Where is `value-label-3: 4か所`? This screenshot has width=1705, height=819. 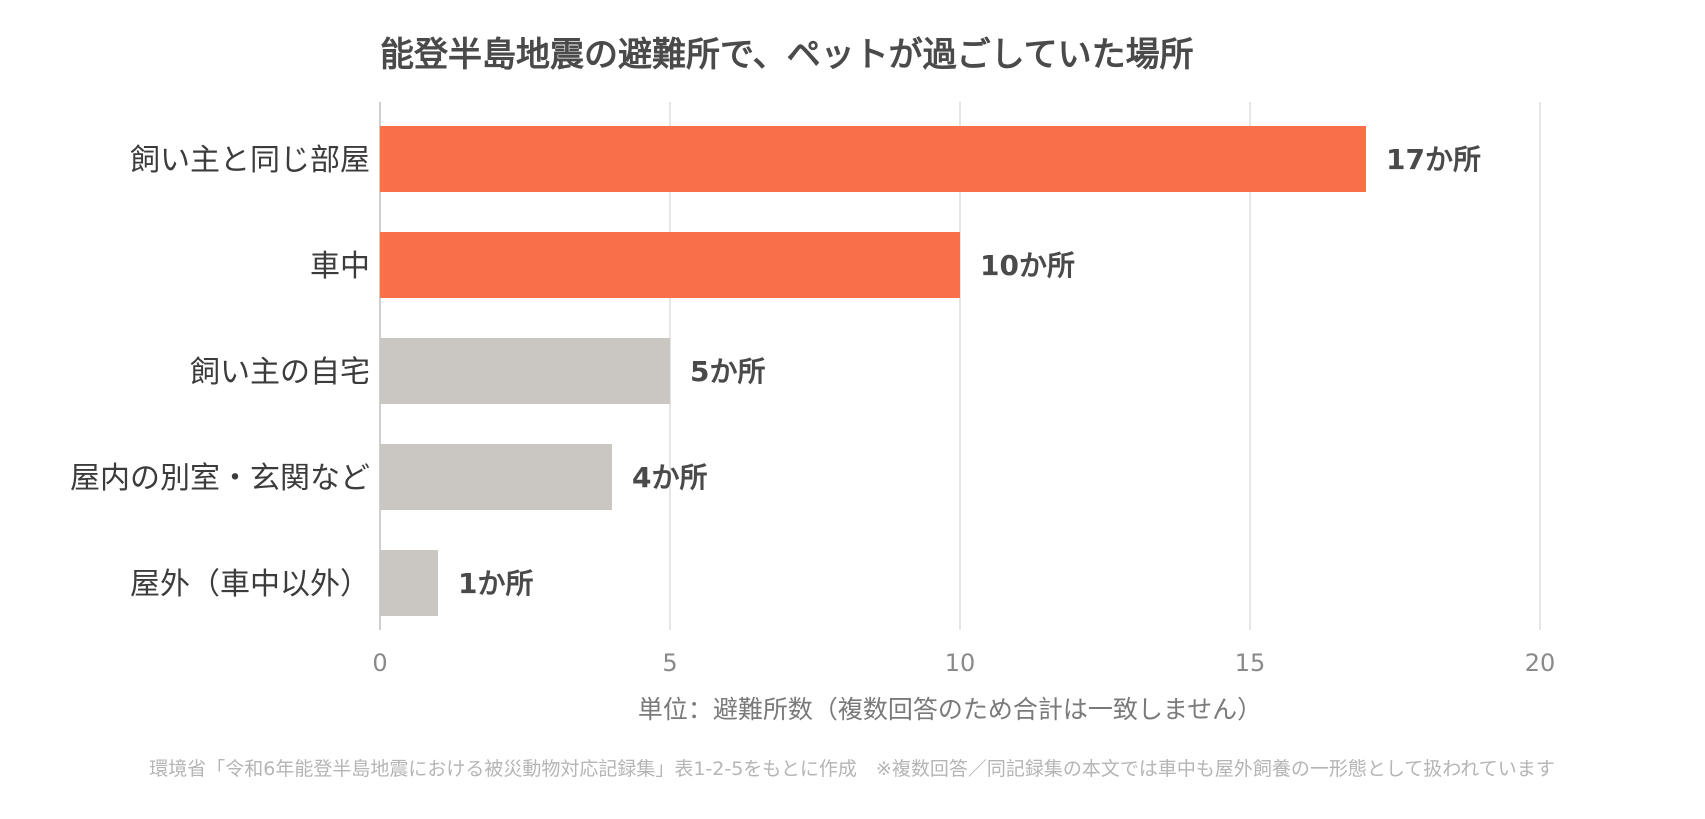 value-label-3: 4か所 is located at coordinates (669, 477).